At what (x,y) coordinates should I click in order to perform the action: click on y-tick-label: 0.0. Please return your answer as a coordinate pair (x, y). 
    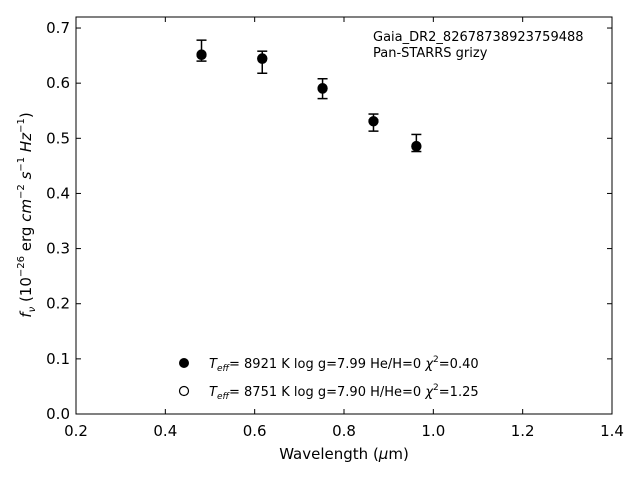
    Looking at the image, I should click on (58, 414).